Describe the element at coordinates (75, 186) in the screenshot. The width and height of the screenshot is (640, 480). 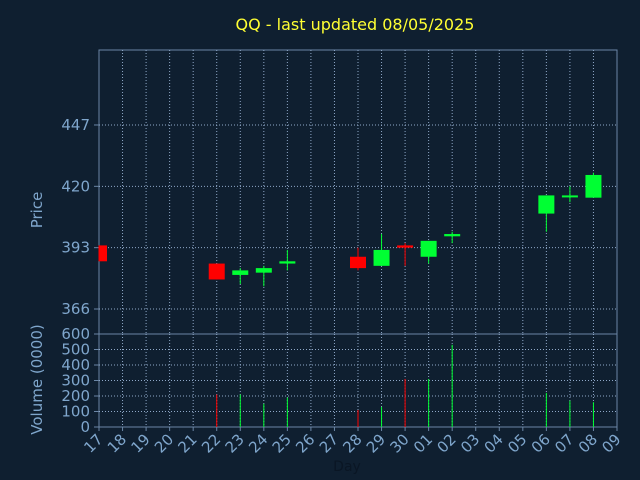
I see `price-y-tick-label: 420` at that location.